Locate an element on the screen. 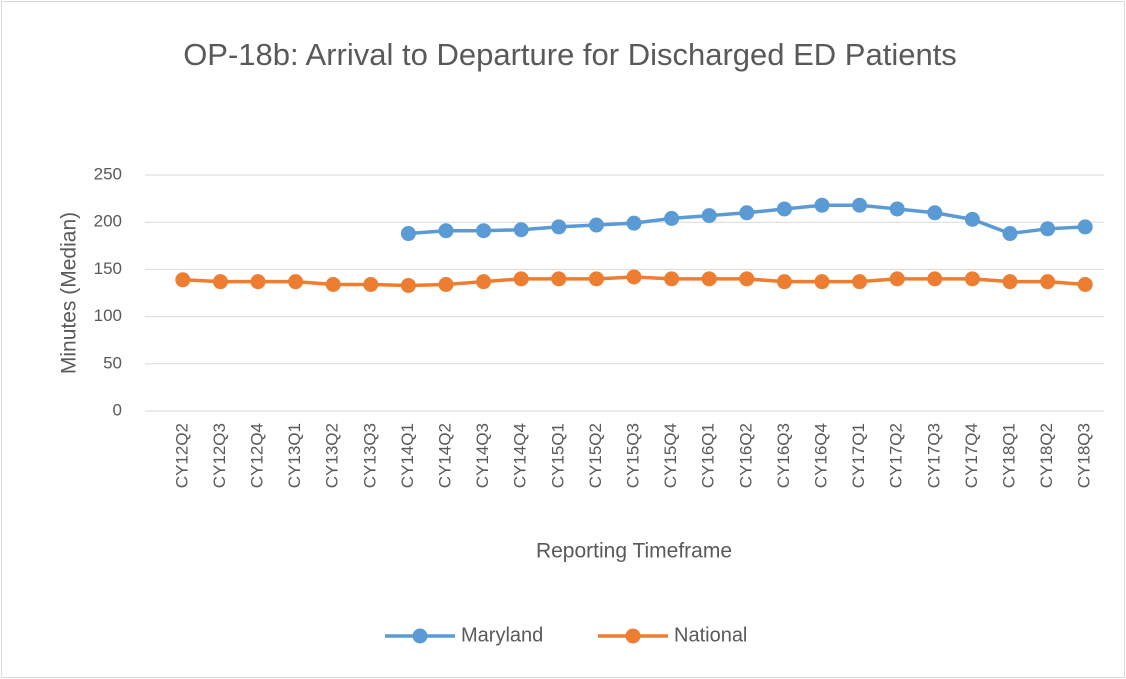  y-axis-title: Minutes (Median) is located at coordinates (69, 293).